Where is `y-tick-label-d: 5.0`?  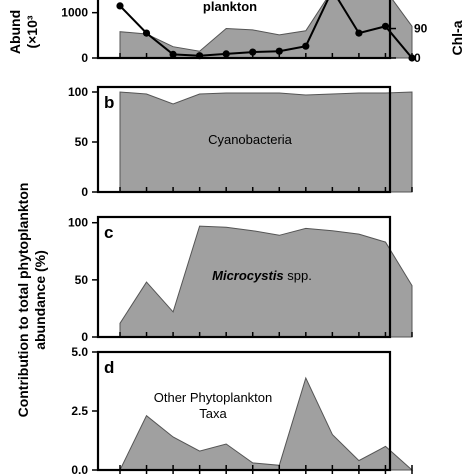
y-tick-label-d: 5.0 is located at coordinates (79, 352).